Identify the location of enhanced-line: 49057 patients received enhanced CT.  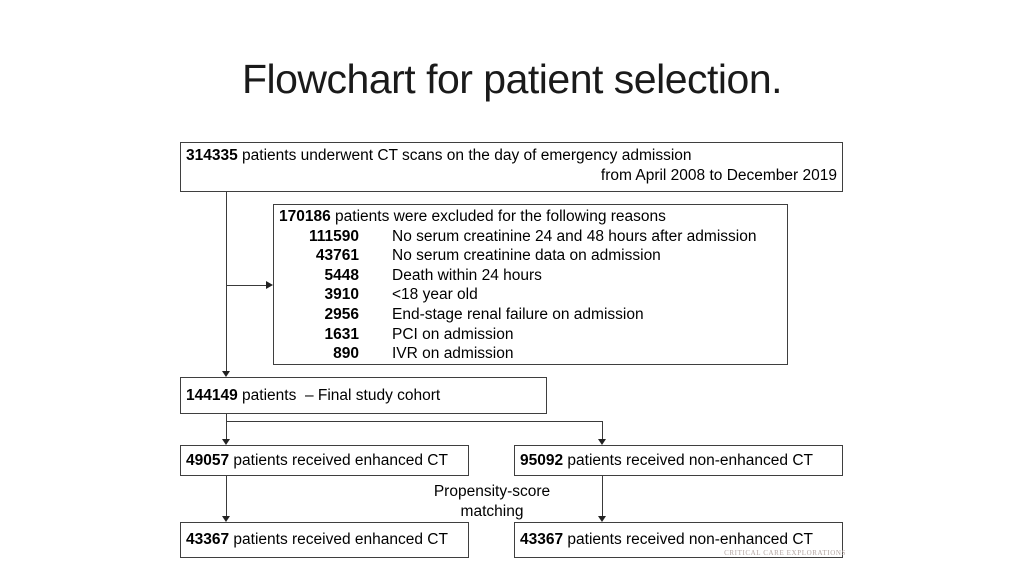
(317, 461).